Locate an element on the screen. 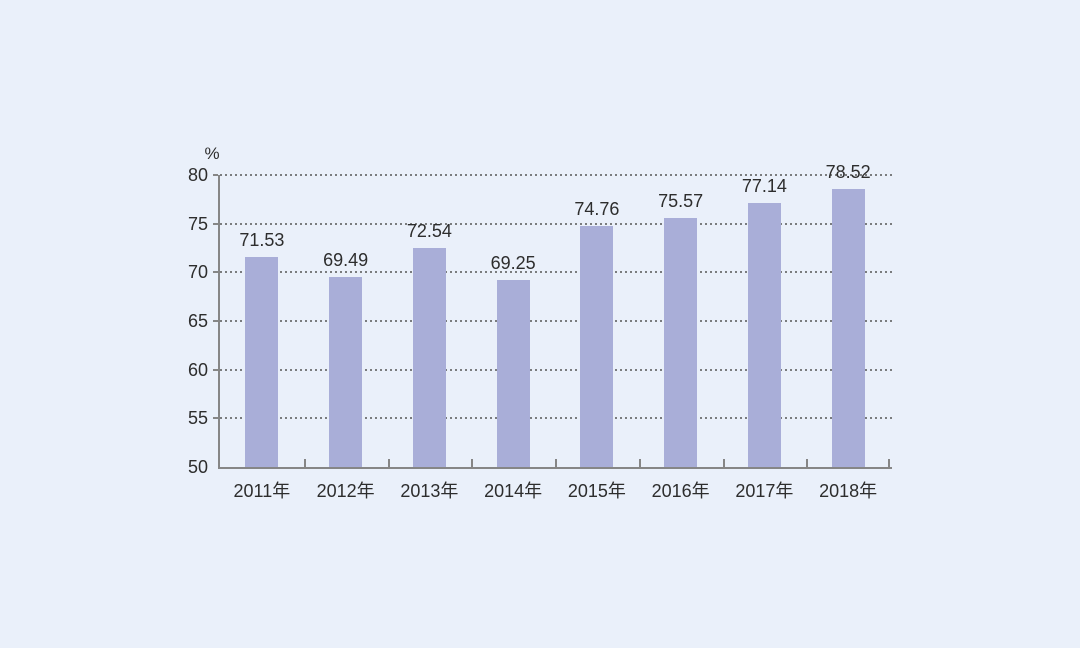 The image size is (1080, 648). x-axis-label: 2016年 is located at coordinates (680, 491).